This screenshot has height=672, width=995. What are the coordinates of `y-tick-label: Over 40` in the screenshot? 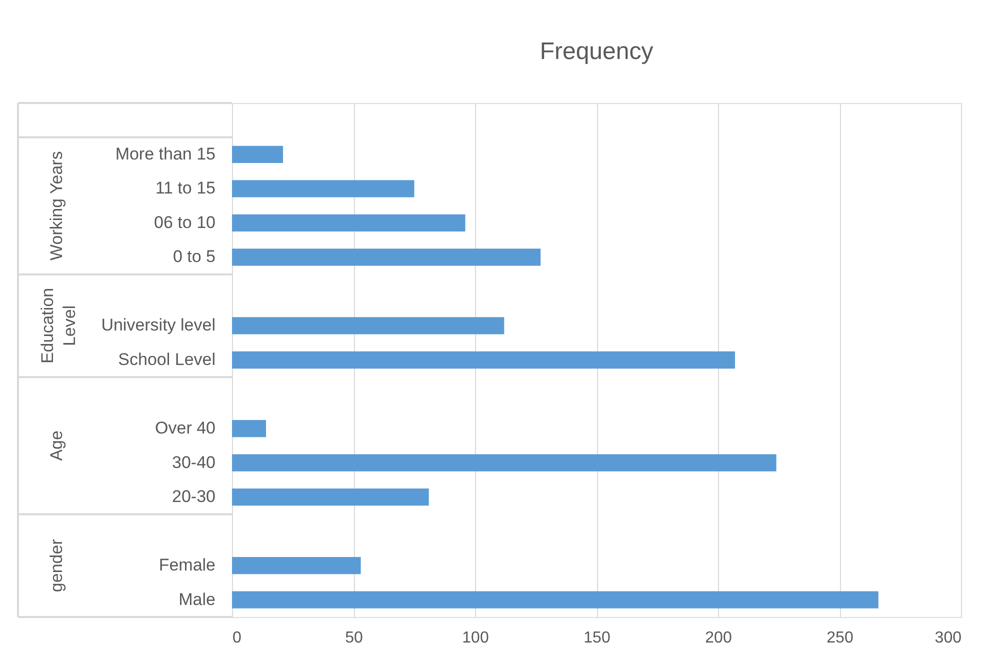 It's located at (185, 428).